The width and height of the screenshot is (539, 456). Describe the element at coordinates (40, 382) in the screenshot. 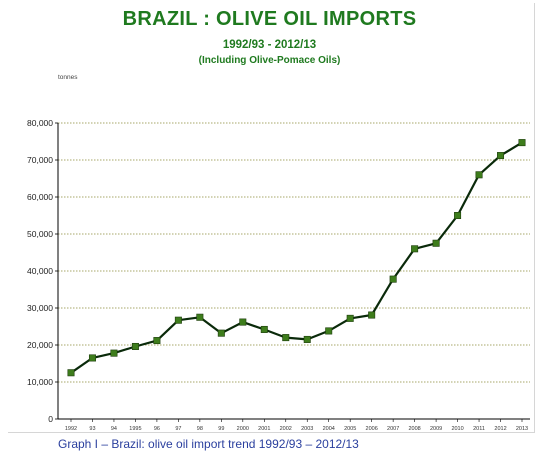

I see `y-tick-label: 10,000` at that location.